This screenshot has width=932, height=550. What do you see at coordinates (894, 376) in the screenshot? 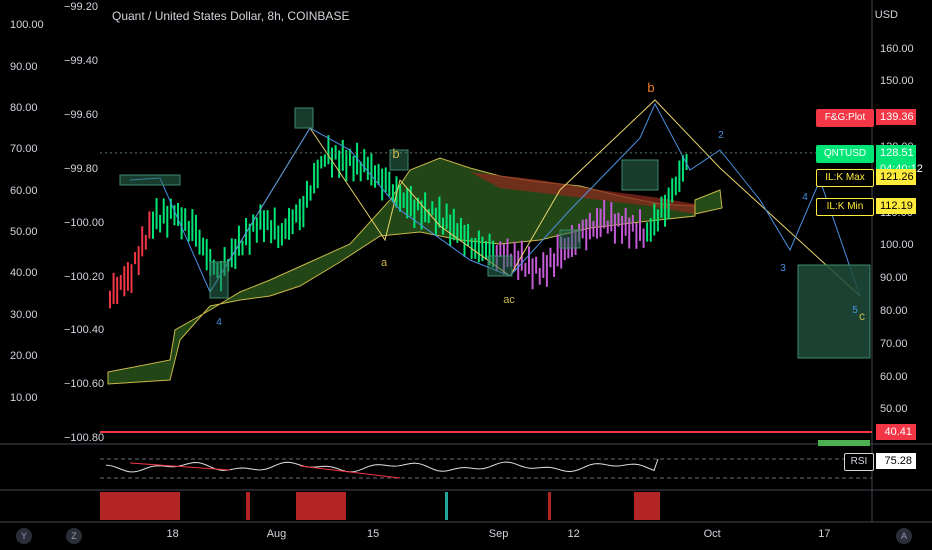
I see `right-axis-tick: 60.00` at bounding box center [894, 376].